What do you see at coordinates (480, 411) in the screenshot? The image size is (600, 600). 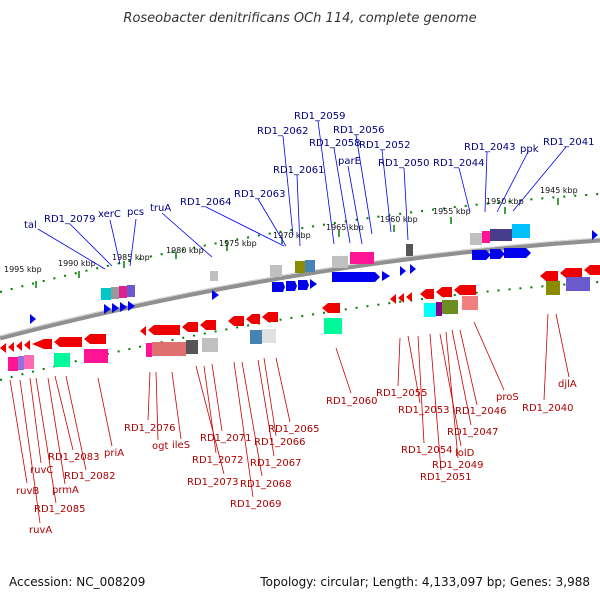 I see `gene-label-rd1-2046: RD1_2046` at bounding box center [480, 411].